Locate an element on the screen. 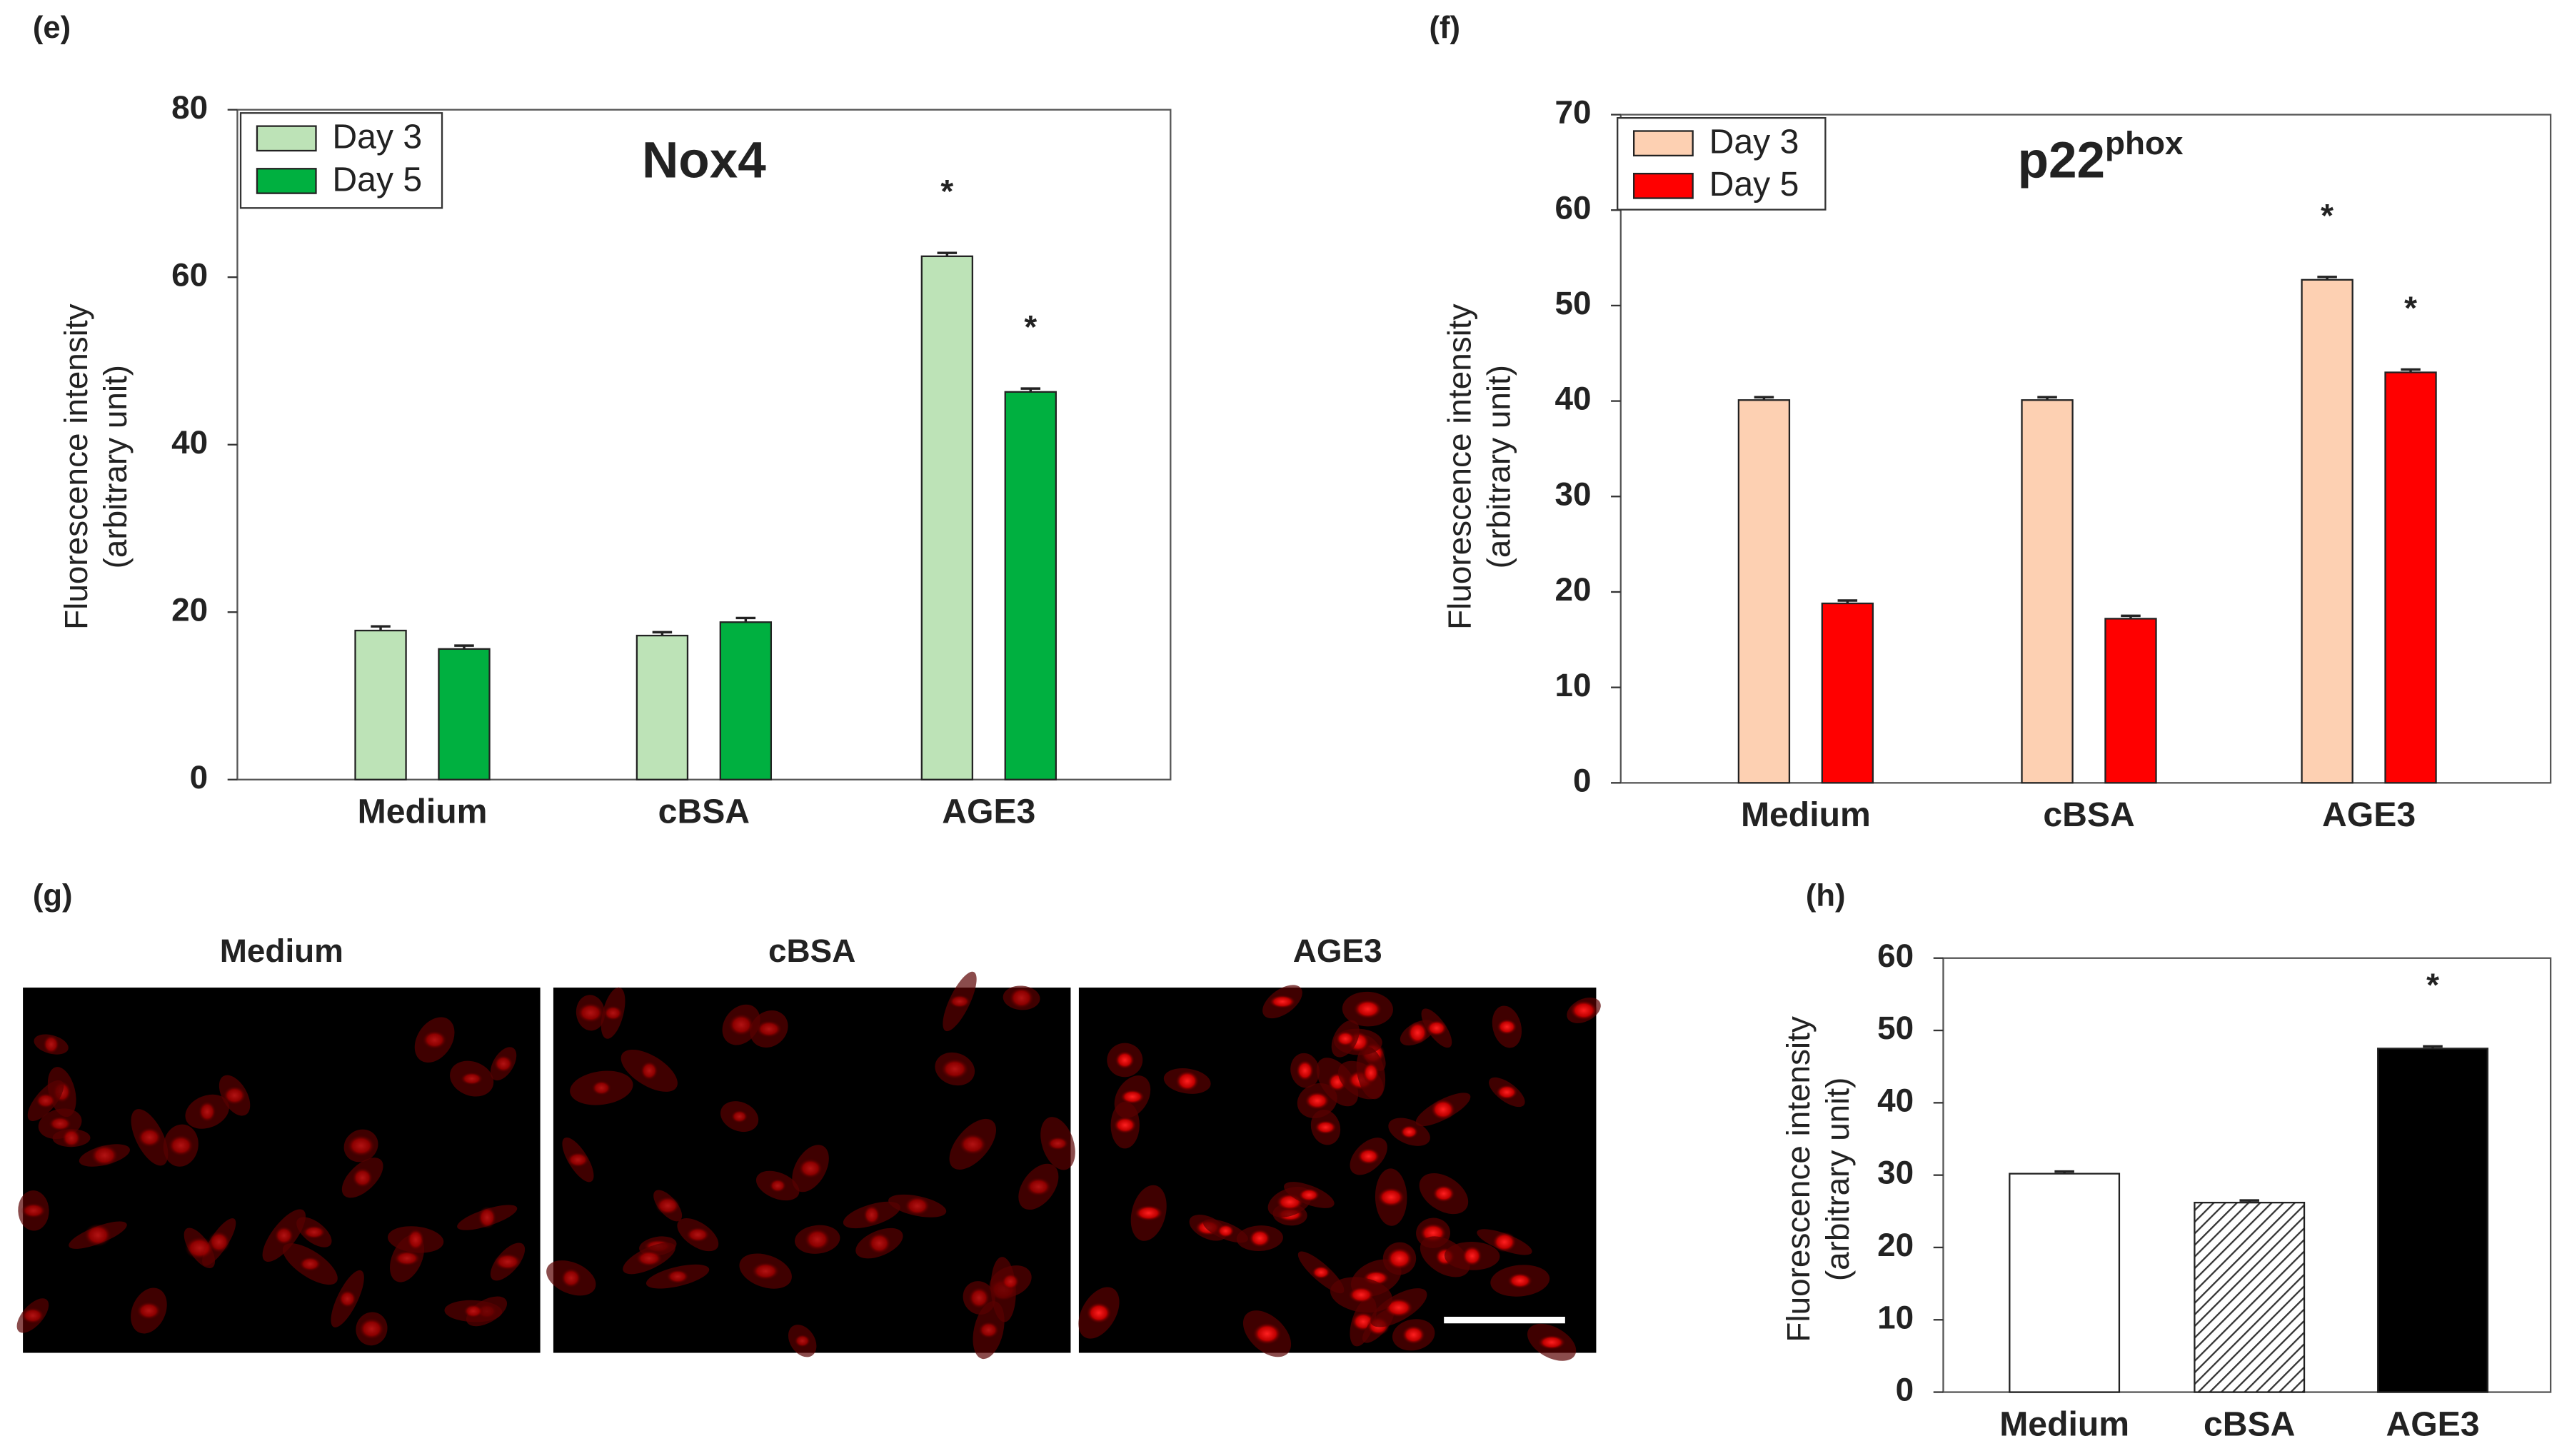 The height and width of the screenshot is (1456, 2567). y-tick-label: 70 is located at coordinates (1573, 112).